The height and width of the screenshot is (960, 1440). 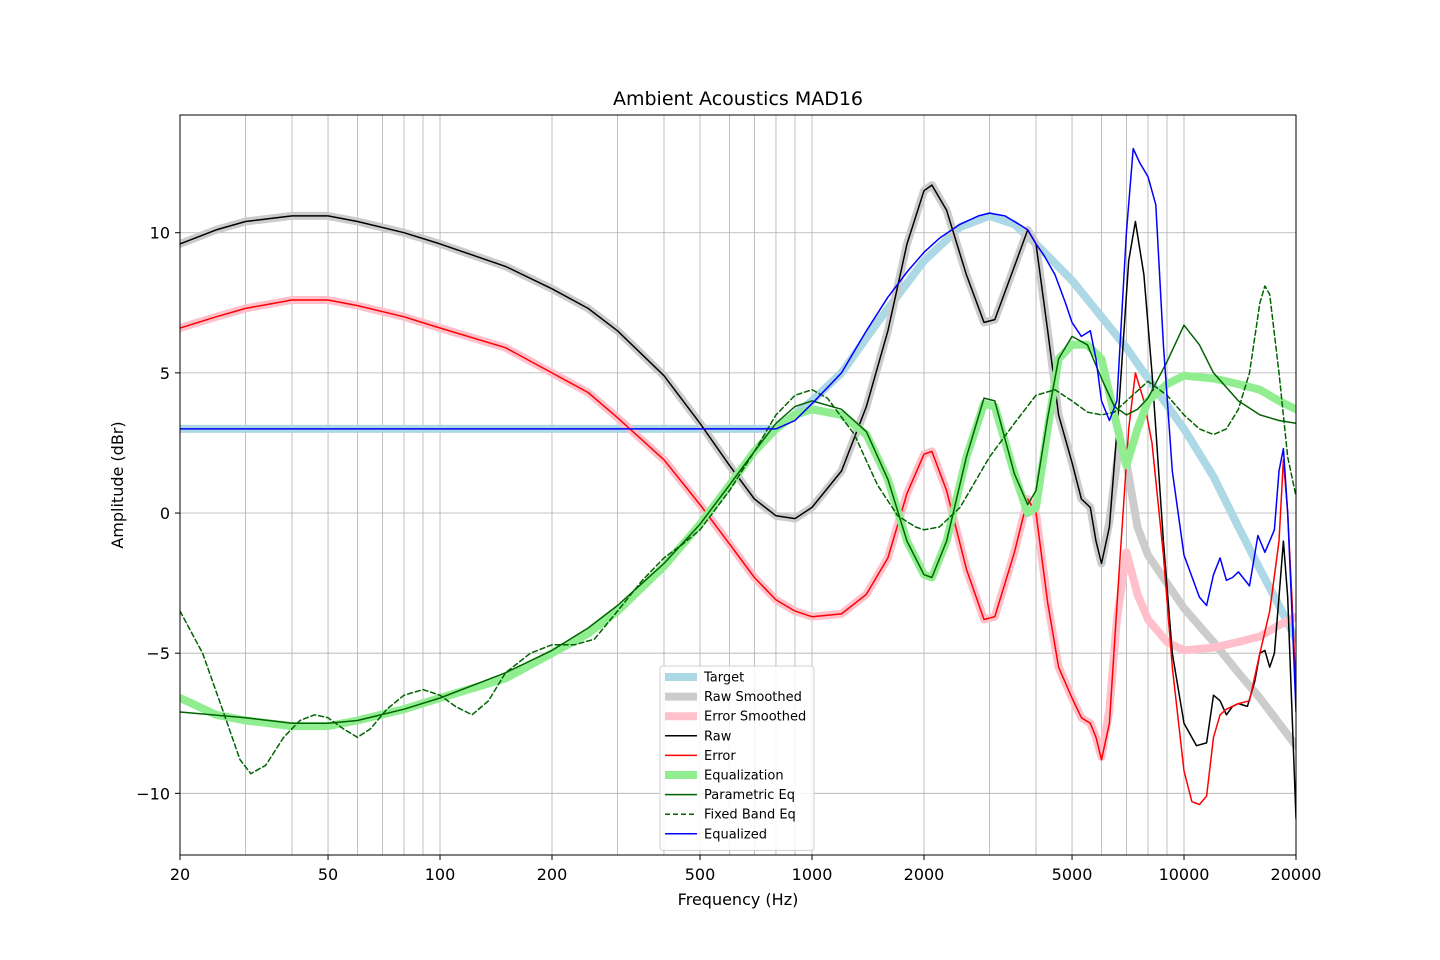 I want to click on y-tick-label: 5, so click(x=165, y=373).